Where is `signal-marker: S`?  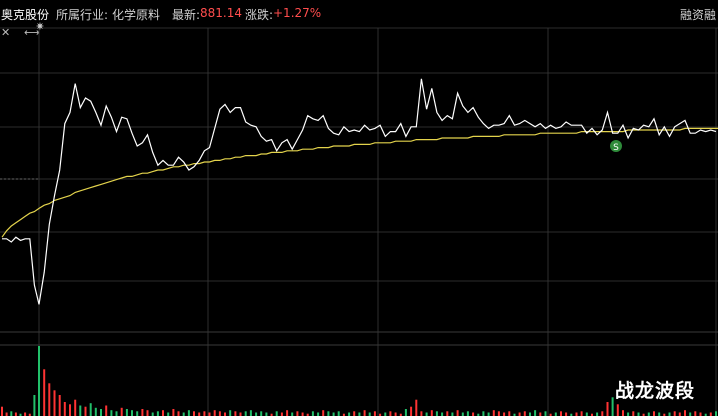
signal-marker: S is located at coordinates (616, 146).